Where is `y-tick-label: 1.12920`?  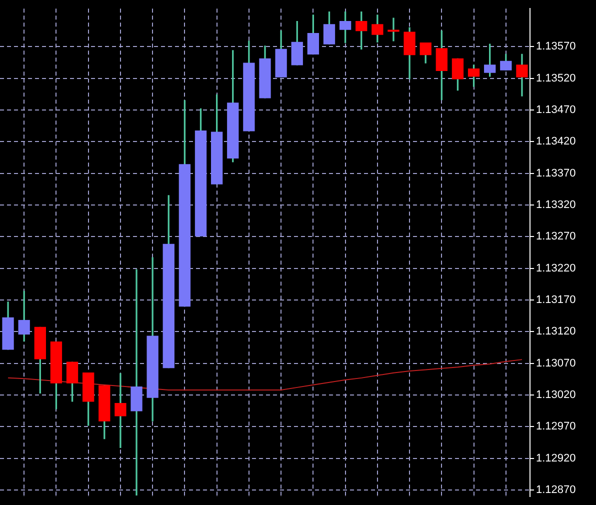
y-tick-label: 1.12920 is located at coordinates (556, 458).